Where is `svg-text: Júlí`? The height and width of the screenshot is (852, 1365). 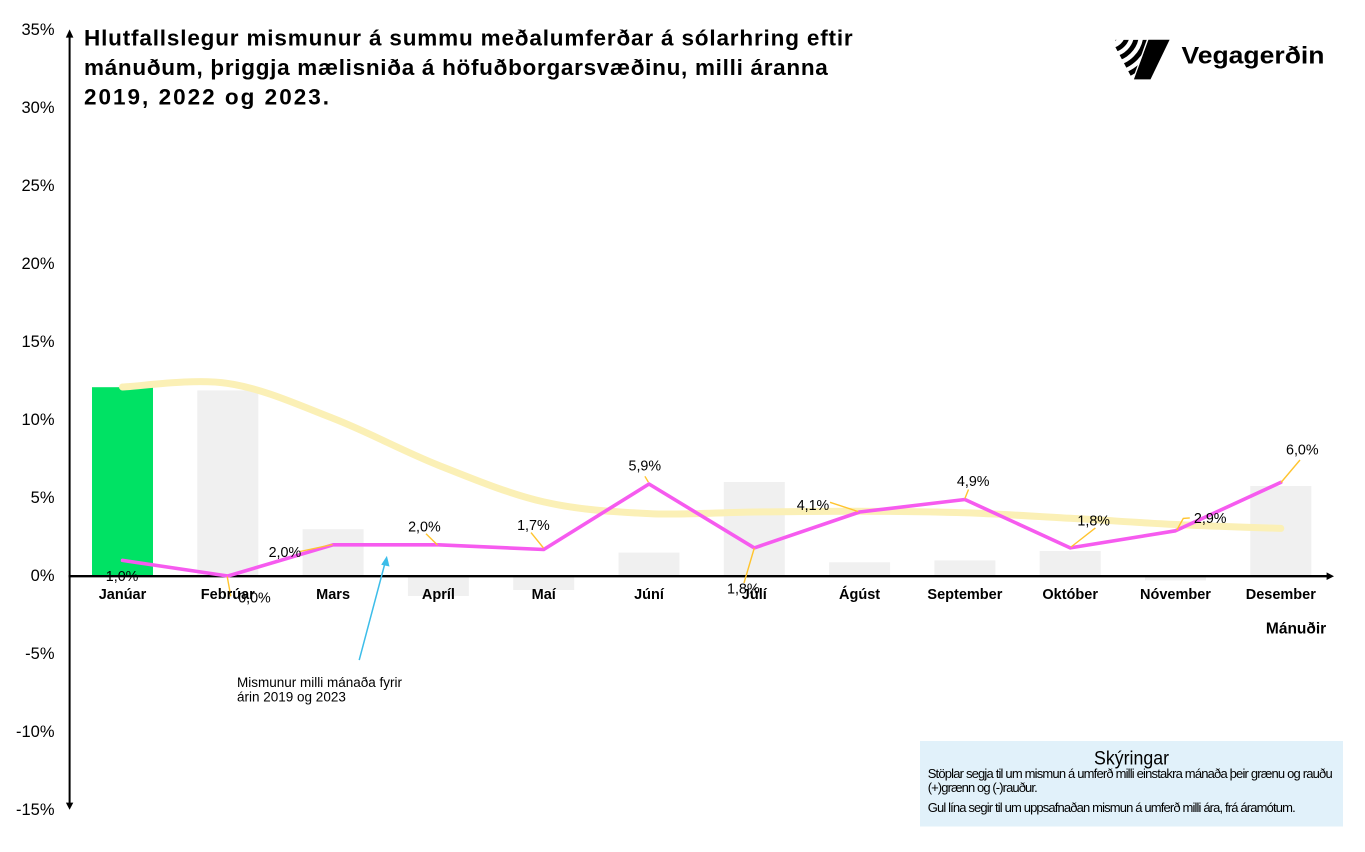 svg-text: Júlí is located at coordinates (755, 595).